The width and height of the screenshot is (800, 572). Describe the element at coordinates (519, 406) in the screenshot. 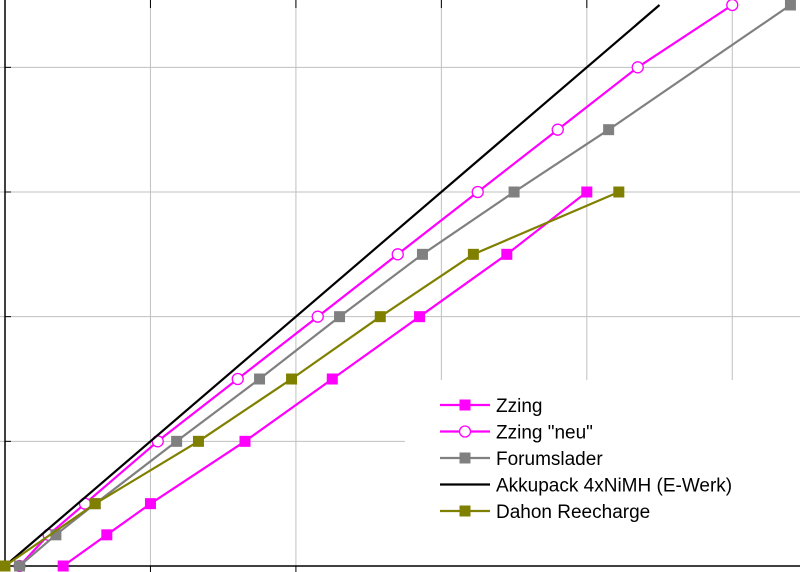

I see `legend-label: Zzing` at that location.